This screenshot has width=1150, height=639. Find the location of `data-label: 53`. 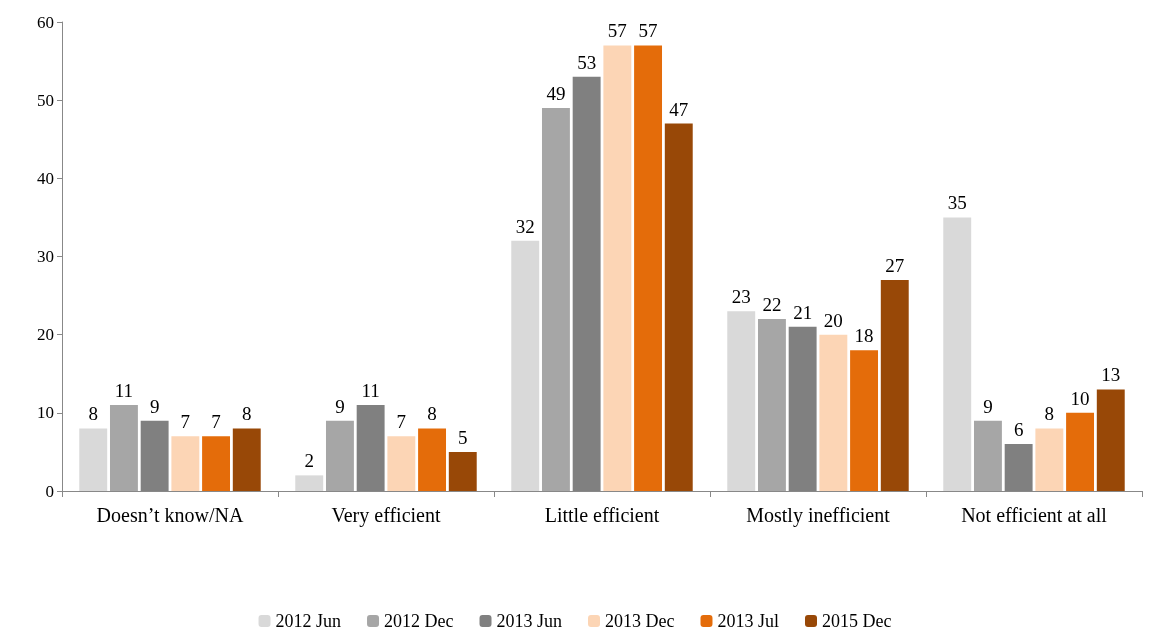

data-label: 53 is located at coordinates (587, 62).